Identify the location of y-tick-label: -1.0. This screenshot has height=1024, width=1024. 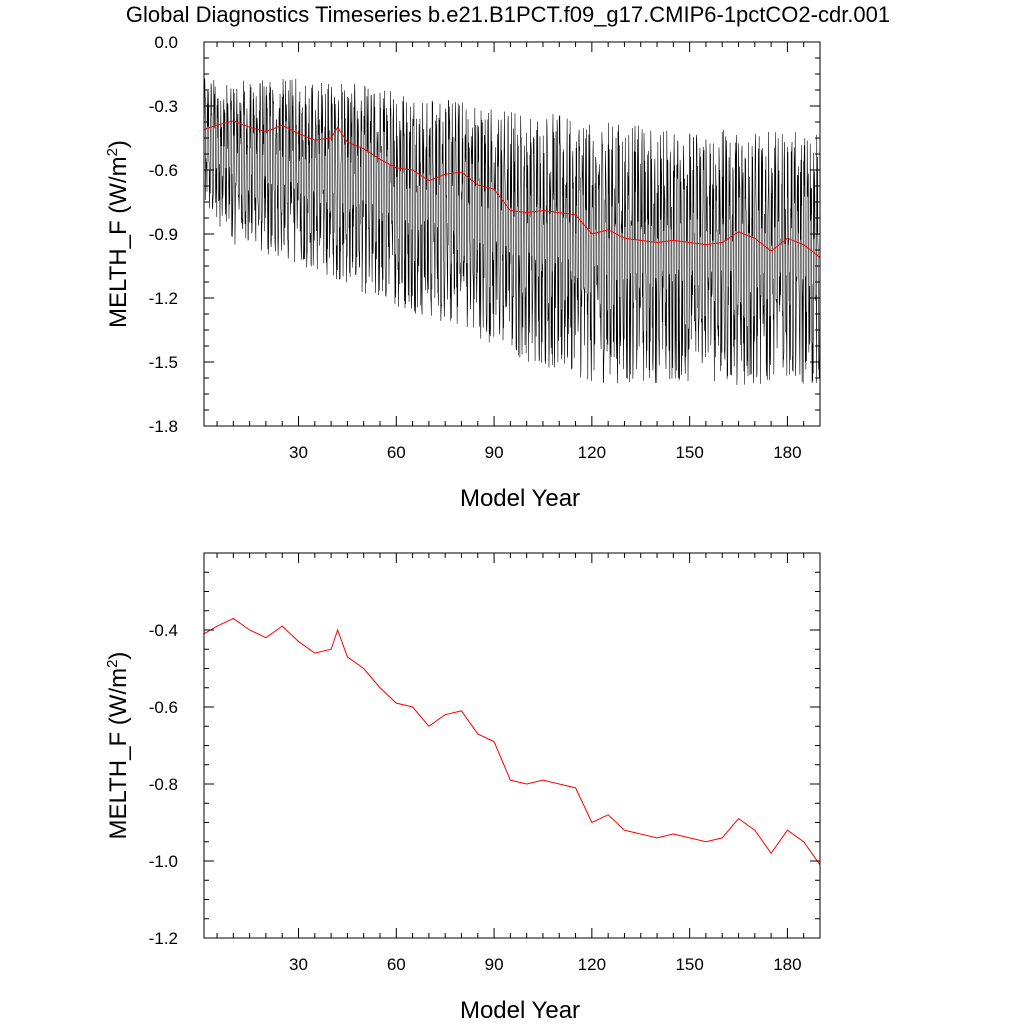
(163, 861).